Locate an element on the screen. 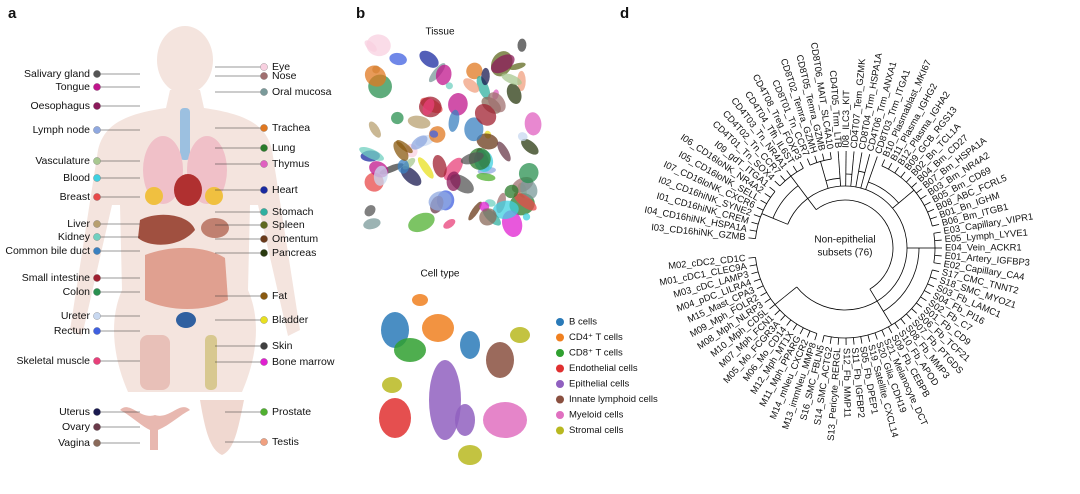 The width and height of the screenshot is (1080, 494). legend-label: Myeloid cells is located at coordinates (596, 415).